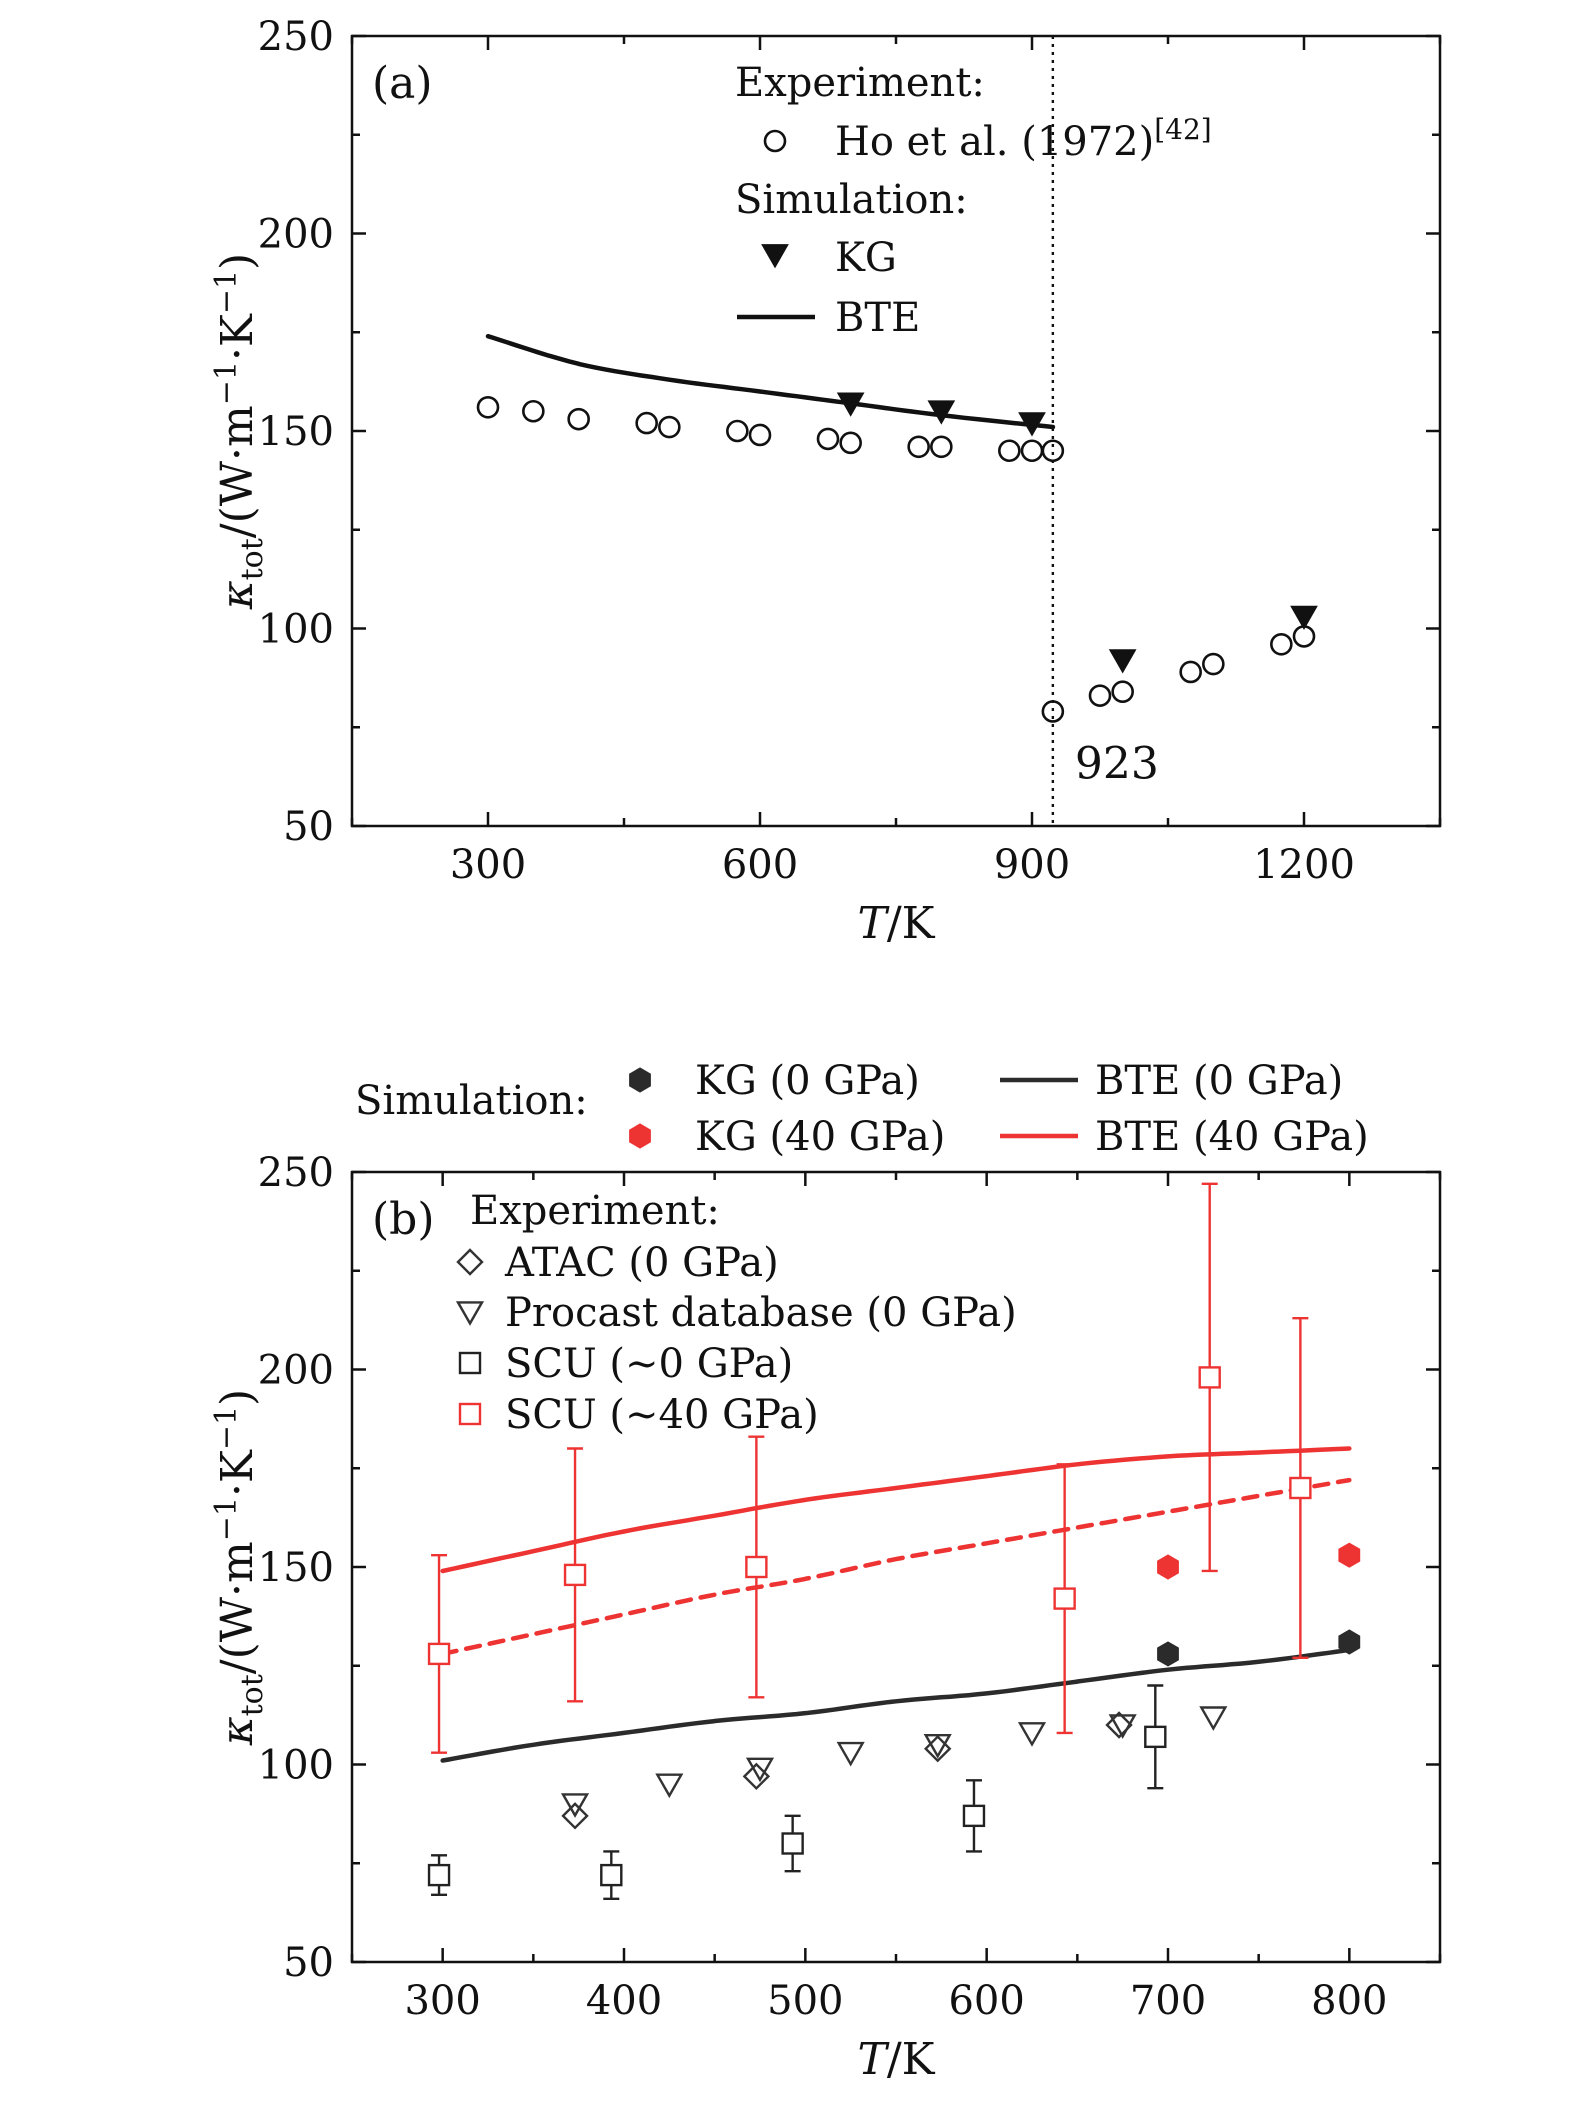  I want to click on panel-b-x-tick-label: 800, so click(1349, 2001).